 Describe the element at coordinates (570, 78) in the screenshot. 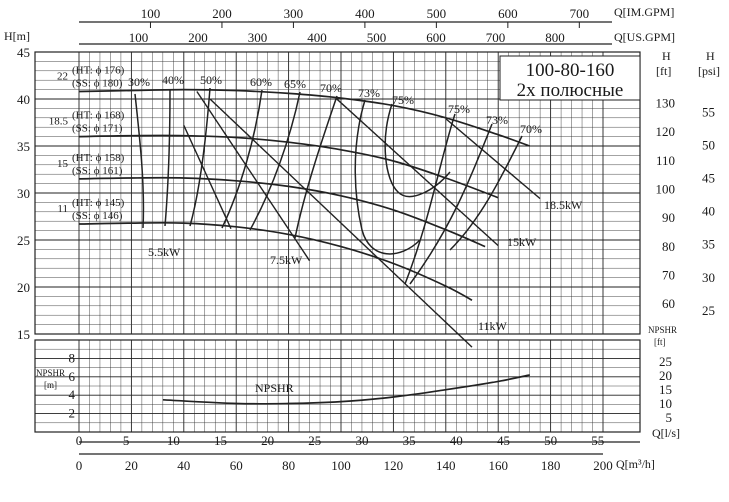

I see `title-box` at that location.